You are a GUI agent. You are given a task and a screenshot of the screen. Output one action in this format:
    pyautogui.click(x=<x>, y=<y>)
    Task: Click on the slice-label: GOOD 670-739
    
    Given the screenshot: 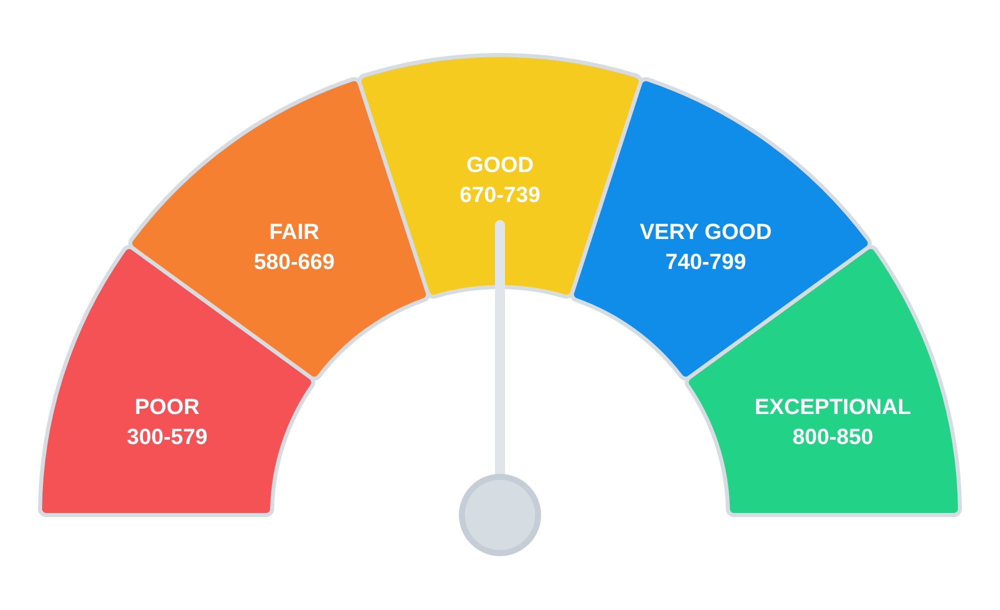 What is the action you would take?
    pyautogui.click(x=500, y=179)
    